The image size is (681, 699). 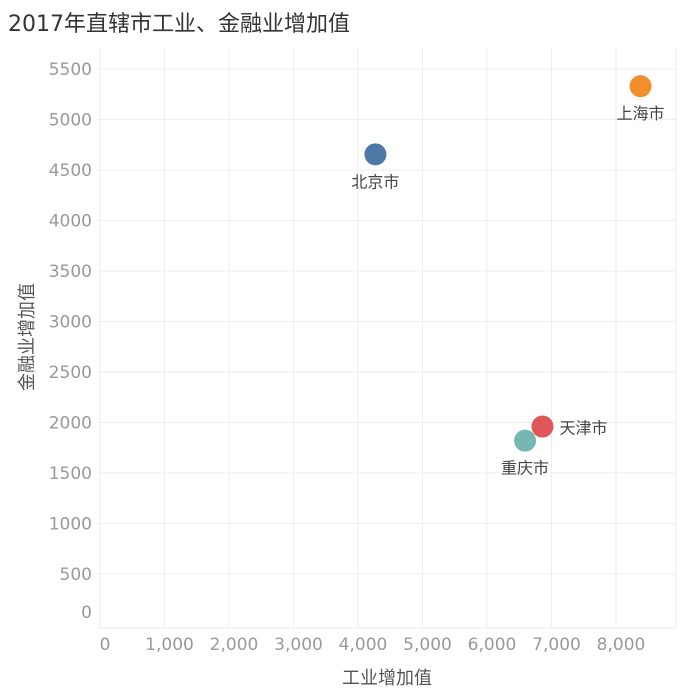 What do you see at coordinates (70, 70) in the screenshot?
I see `y-tick-label: 5500` at bounding box center [70, 70].